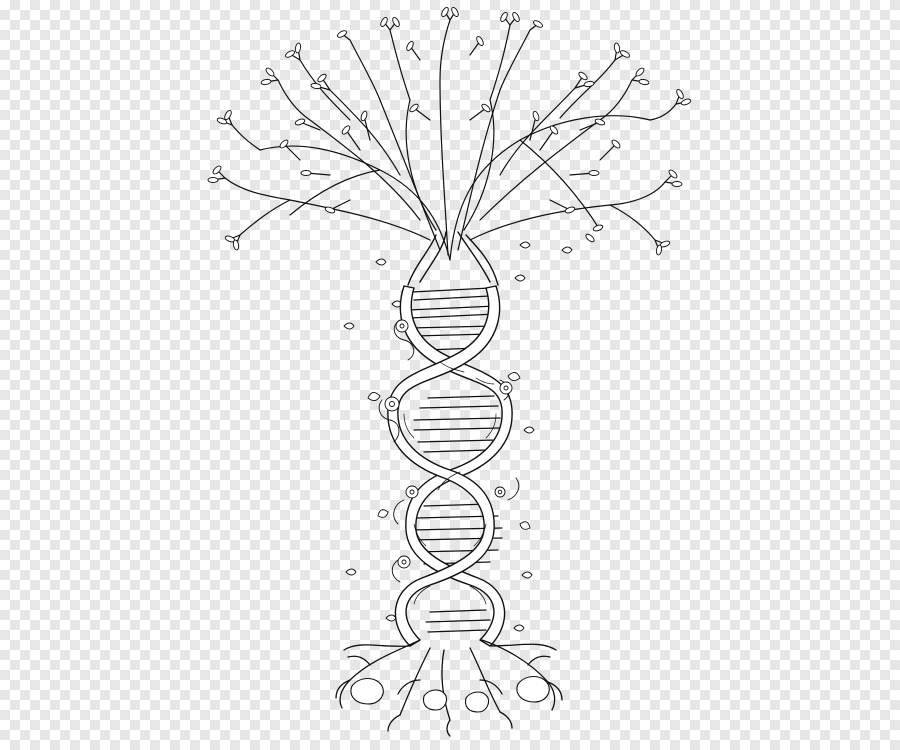  What do you see at coordinates (453, 258) in the screenshot?
I see `trunk` at bounding box center [453, 258].